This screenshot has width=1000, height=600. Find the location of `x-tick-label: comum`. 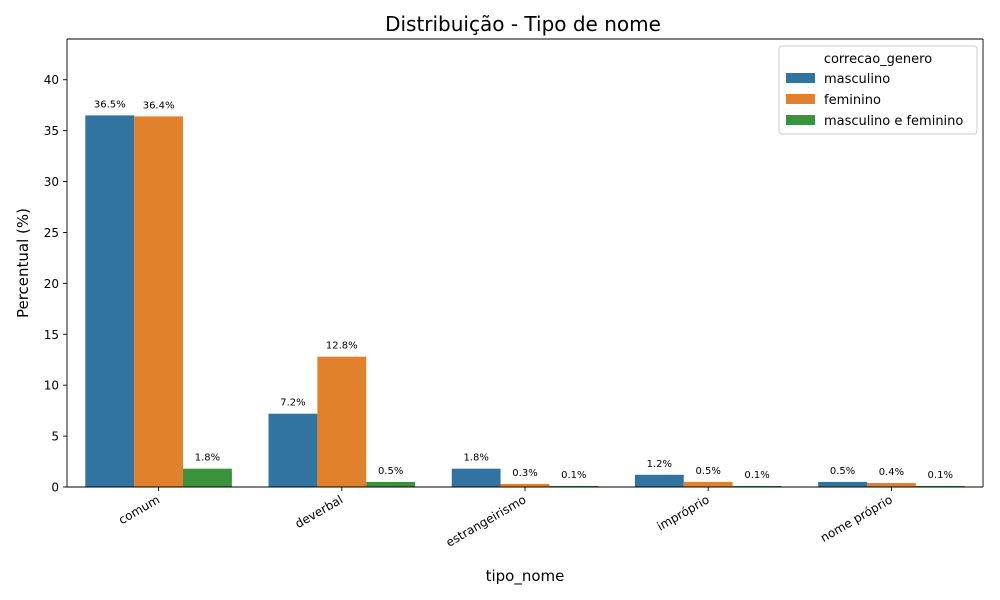

x-tick-label: comum is located at coordinates (139, 509).